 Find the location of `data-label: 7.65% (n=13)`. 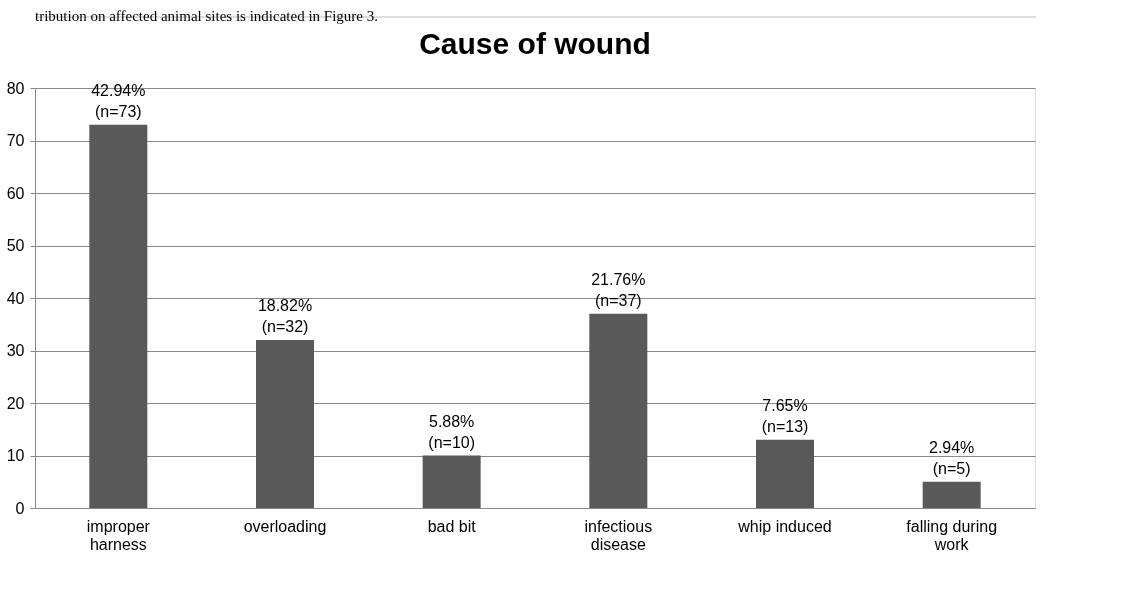

data-label: 7.65% (n=13) is located at coordinates (785, 415).